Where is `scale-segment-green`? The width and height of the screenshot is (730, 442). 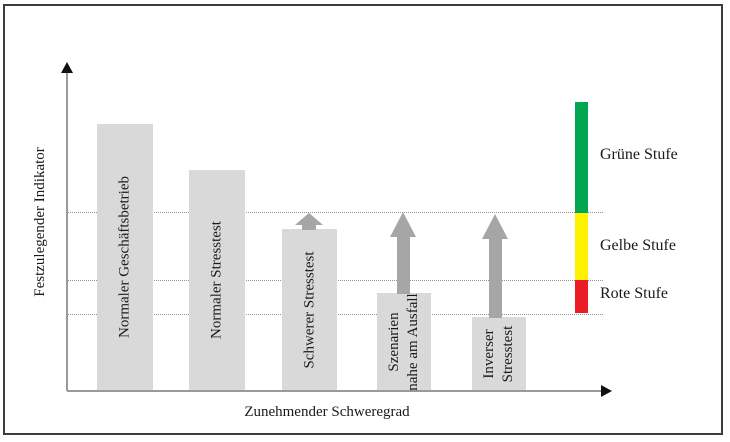 scale-segment-green is located at coordinates (581, 157).